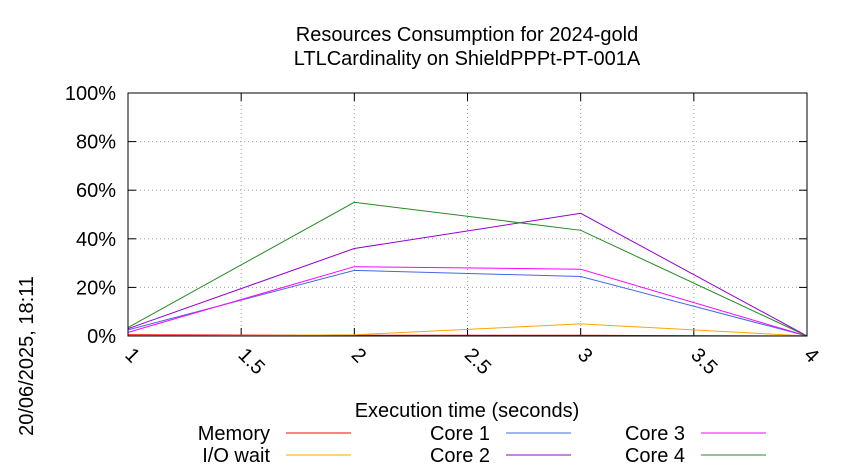  What do you see at coordinates (234, 434) in the screenshot?
I see `legend-label-memory: Memory` at bounding box center [234, 434].